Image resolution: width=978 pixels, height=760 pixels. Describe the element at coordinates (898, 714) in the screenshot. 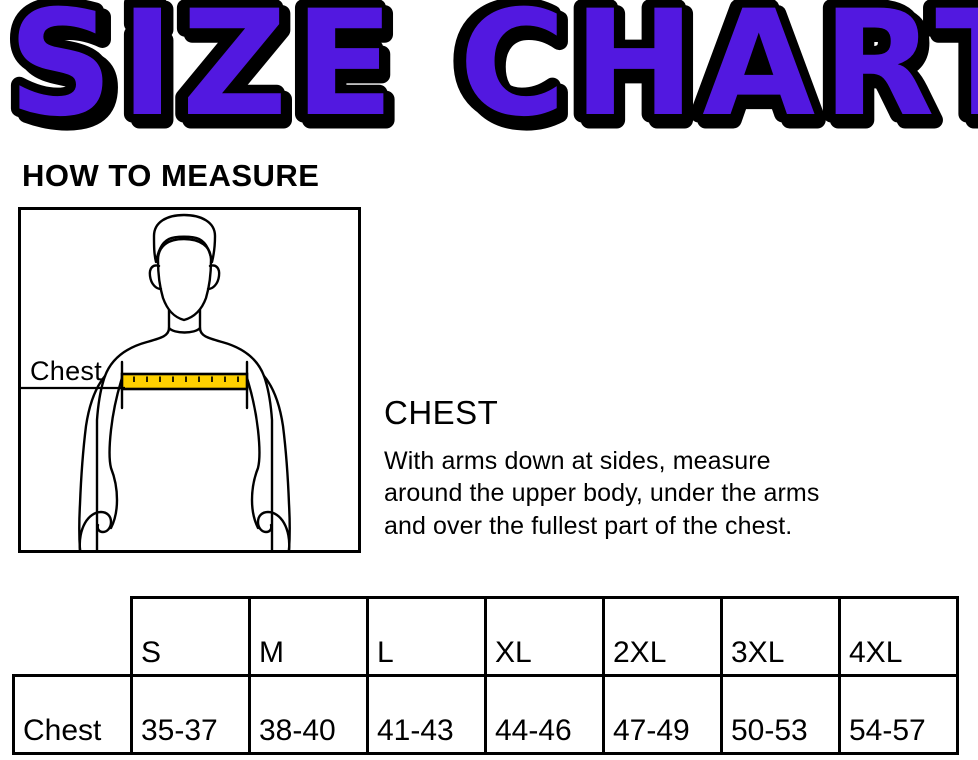

I see `chest-value-4xl: 54-57` at that location.